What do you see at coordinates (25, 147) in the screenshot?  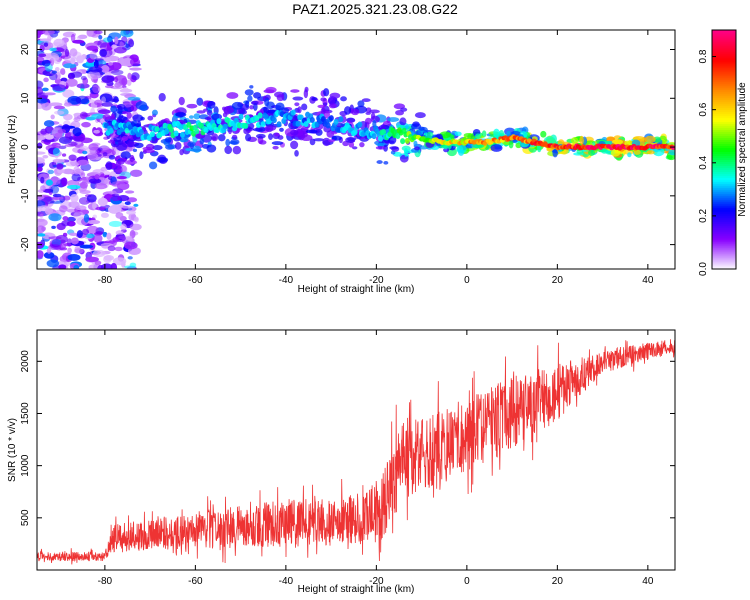 I see `y-tick-label: 0` at bounding box center [25, 147].